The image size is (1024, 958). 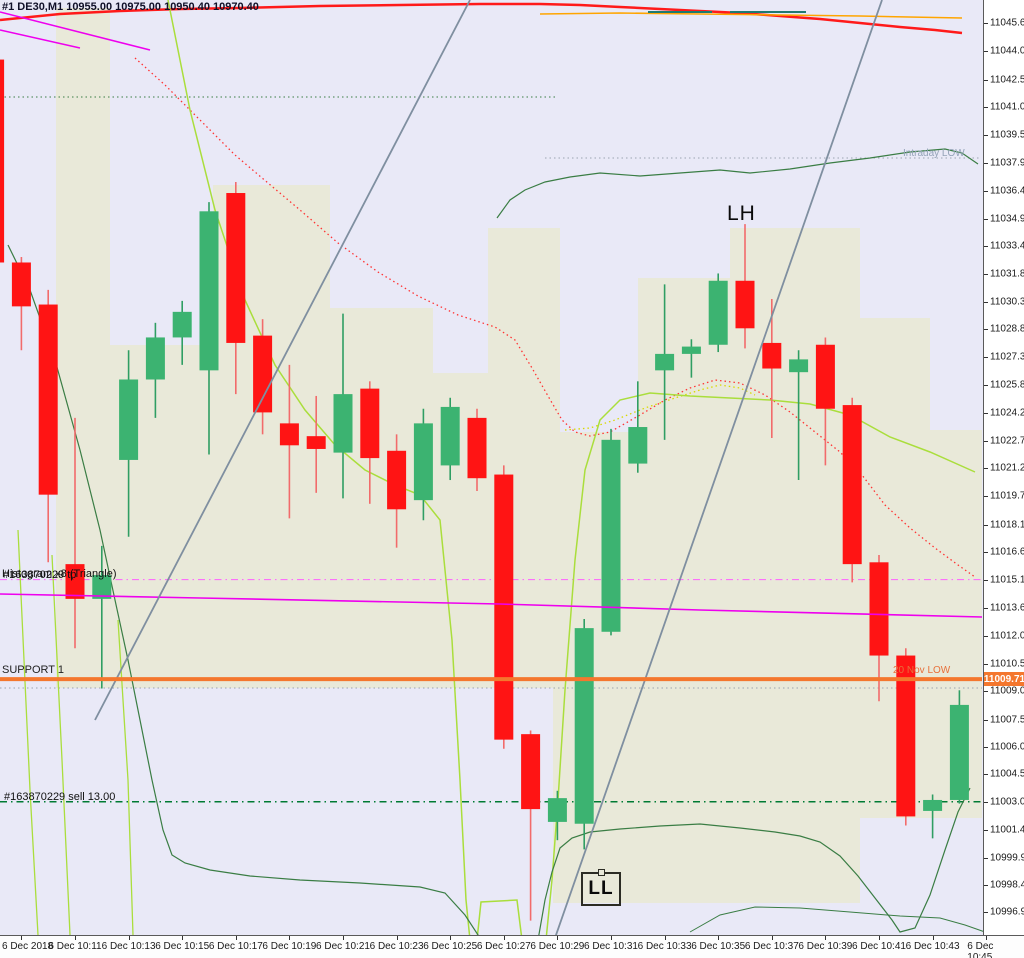 What do you see at coordinates (1007, 23) in the screenshot?
I see `price-axis-label: 11045.60` at bounding box center [1007, 23].